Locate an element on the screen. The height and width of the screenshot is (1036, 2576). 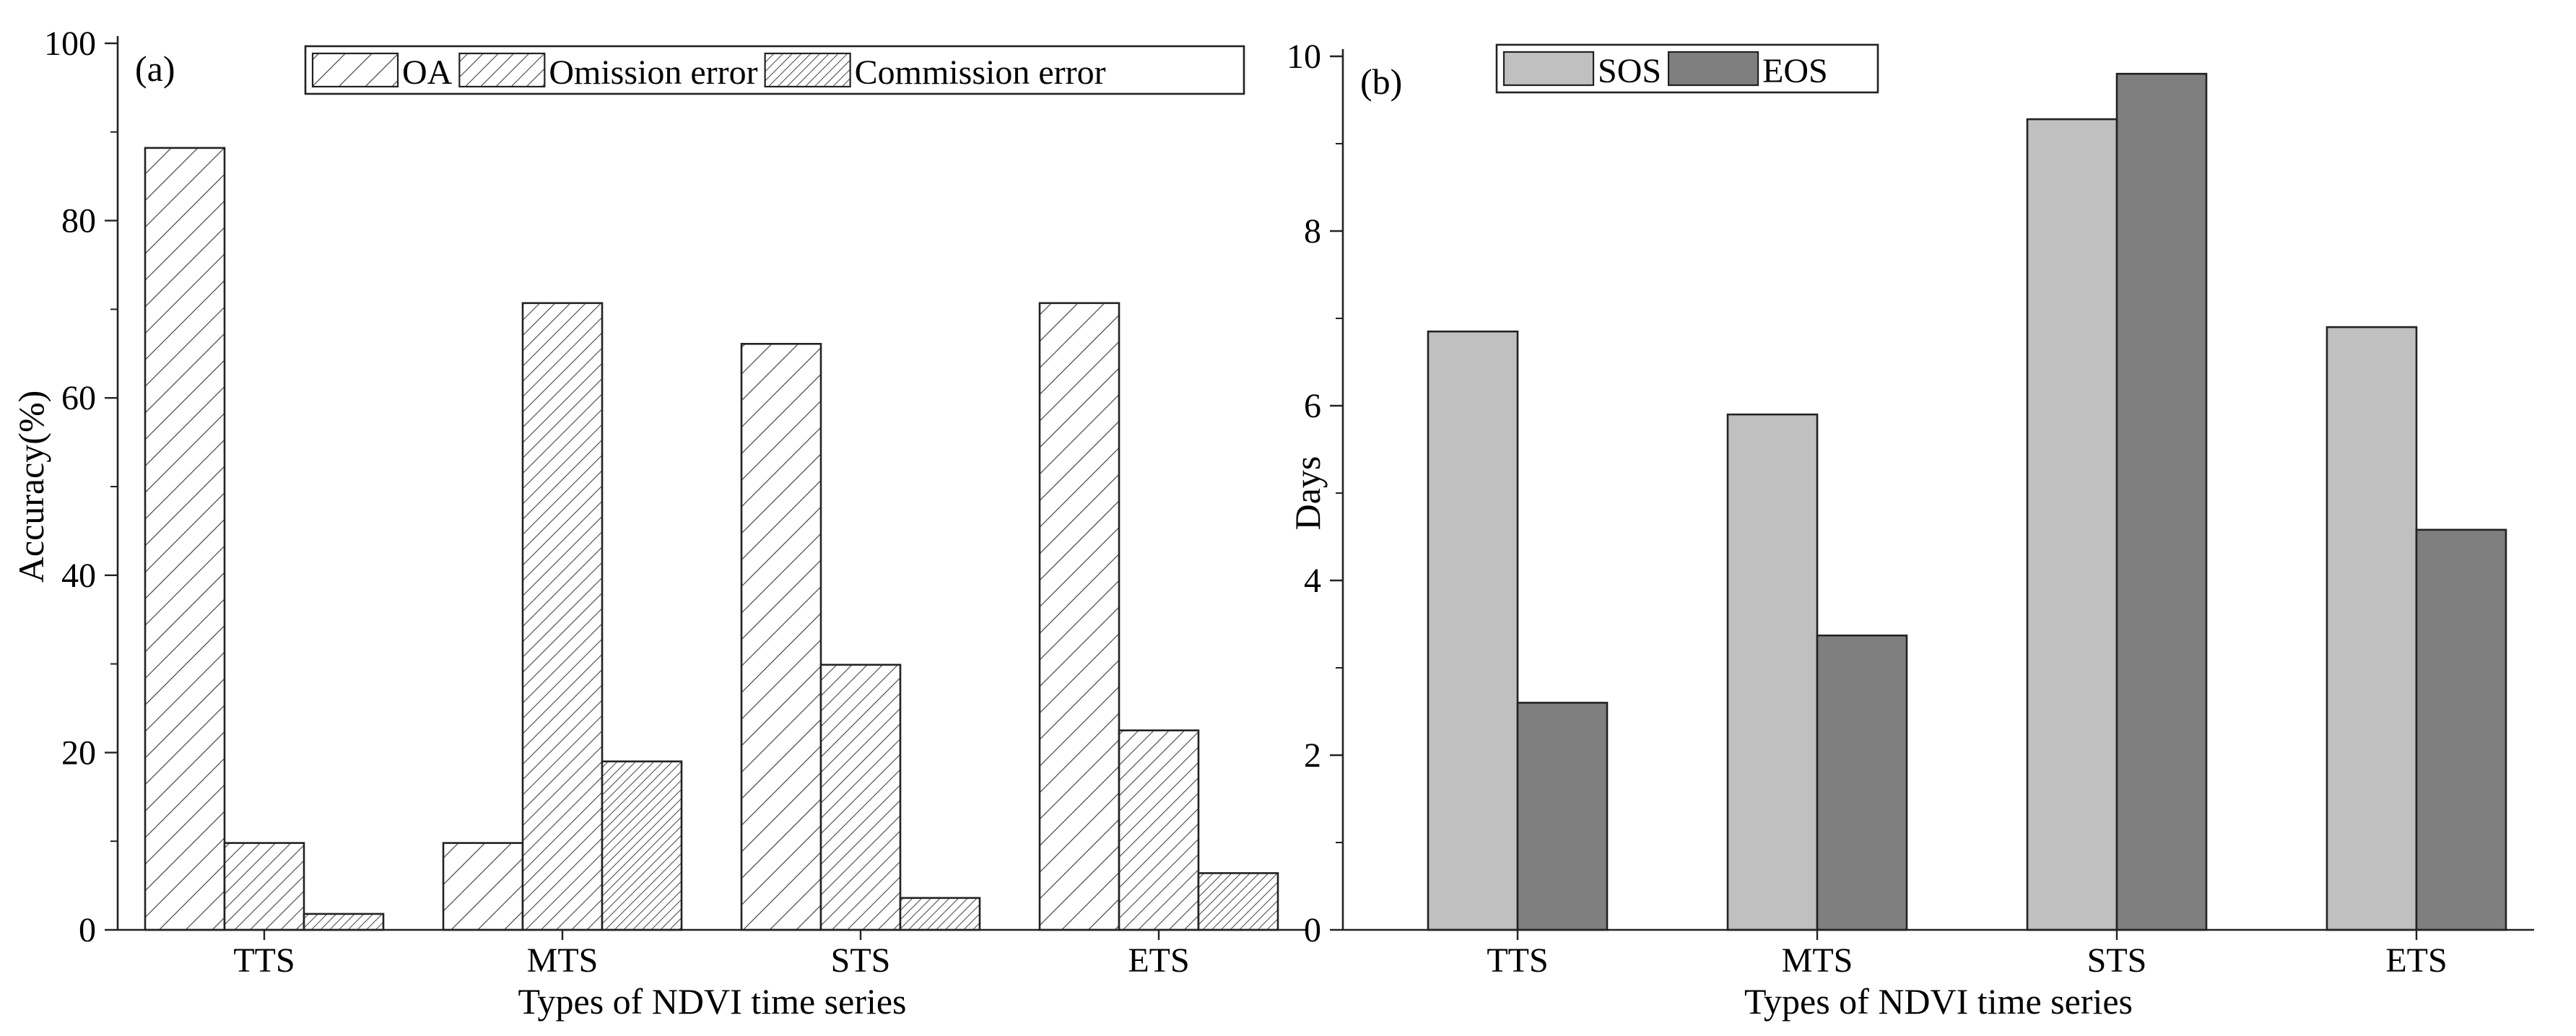
y-tick-label: 4 is located at coordinates (1312, 581).